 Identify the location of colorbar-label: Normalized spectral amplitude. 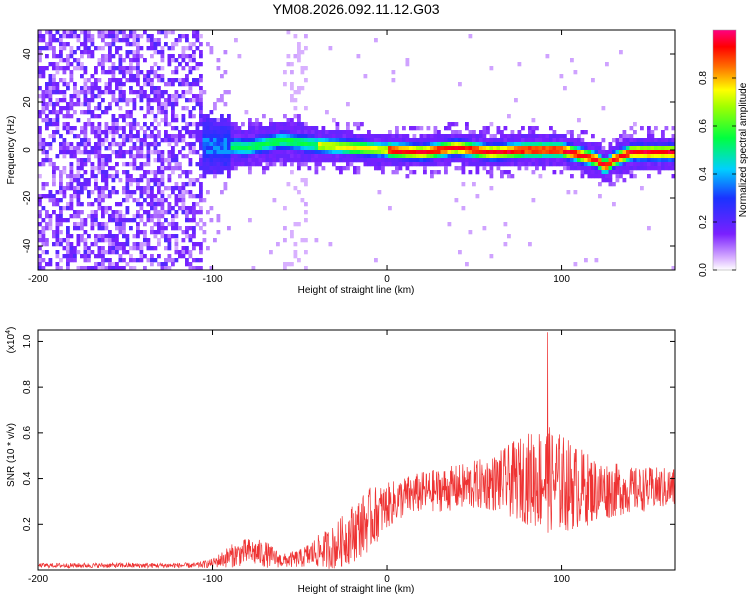
(743, 149).